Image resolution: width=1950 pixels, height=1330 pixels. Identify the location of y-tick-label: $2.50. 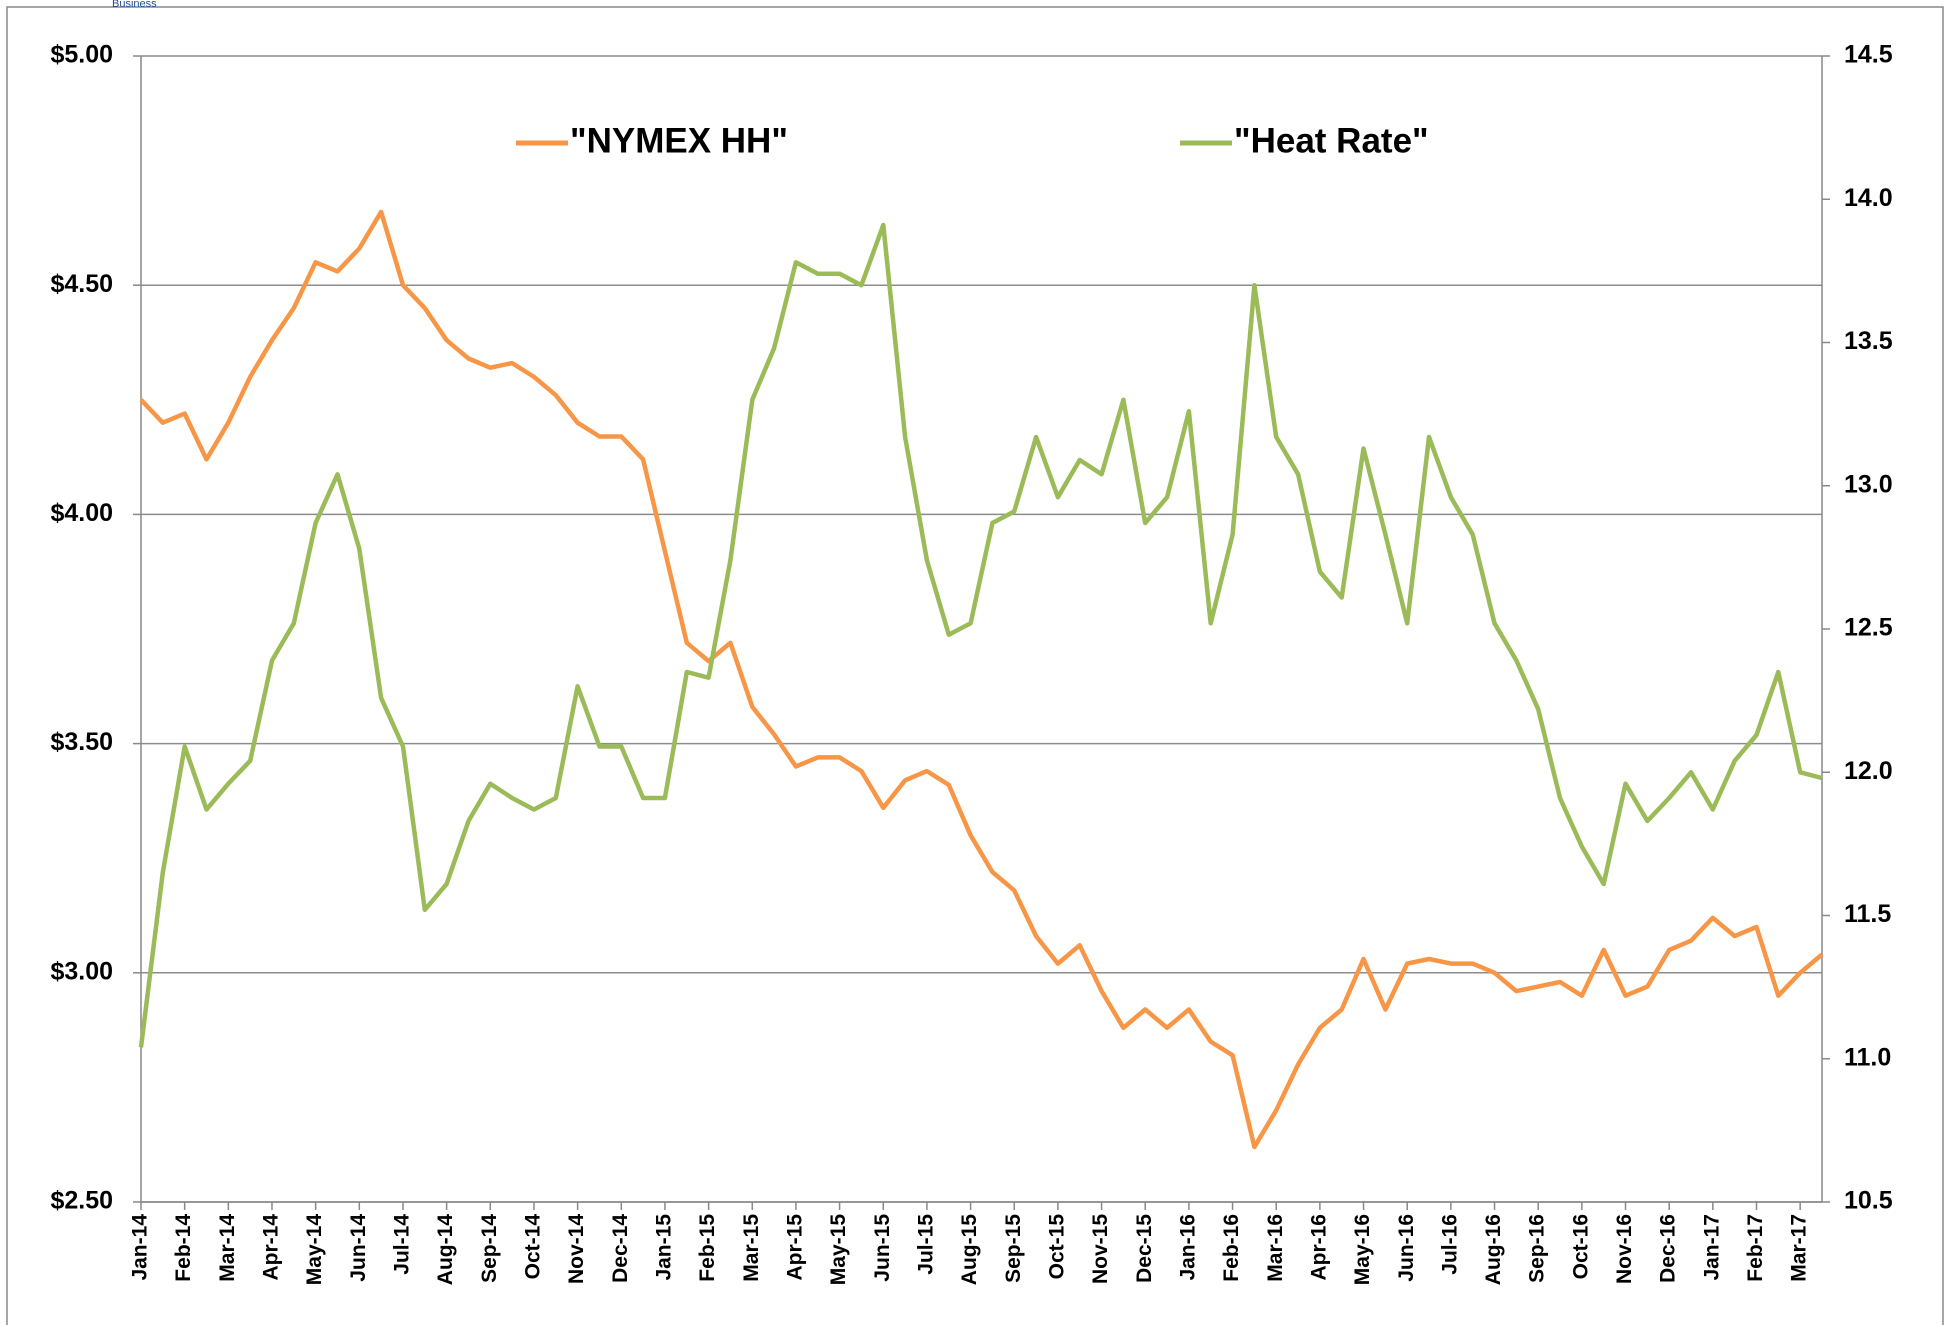
(81, 1201).